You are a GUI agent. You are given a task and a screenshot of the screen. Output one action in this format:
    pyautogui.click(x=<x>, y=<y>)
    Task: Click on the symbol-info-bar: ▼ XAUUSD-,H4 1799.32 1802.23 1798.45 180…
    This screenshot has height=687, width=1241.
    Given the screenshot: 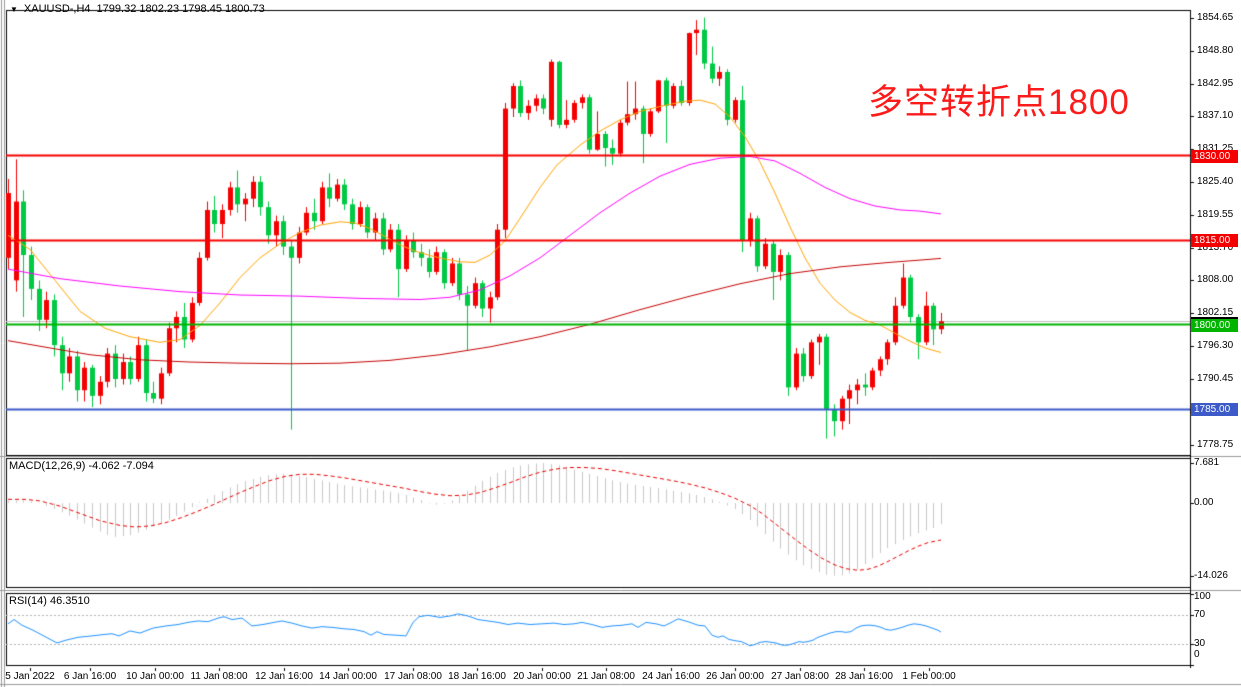 What is the action you would take?
    pyautogui.click(x=137, y=9)
    